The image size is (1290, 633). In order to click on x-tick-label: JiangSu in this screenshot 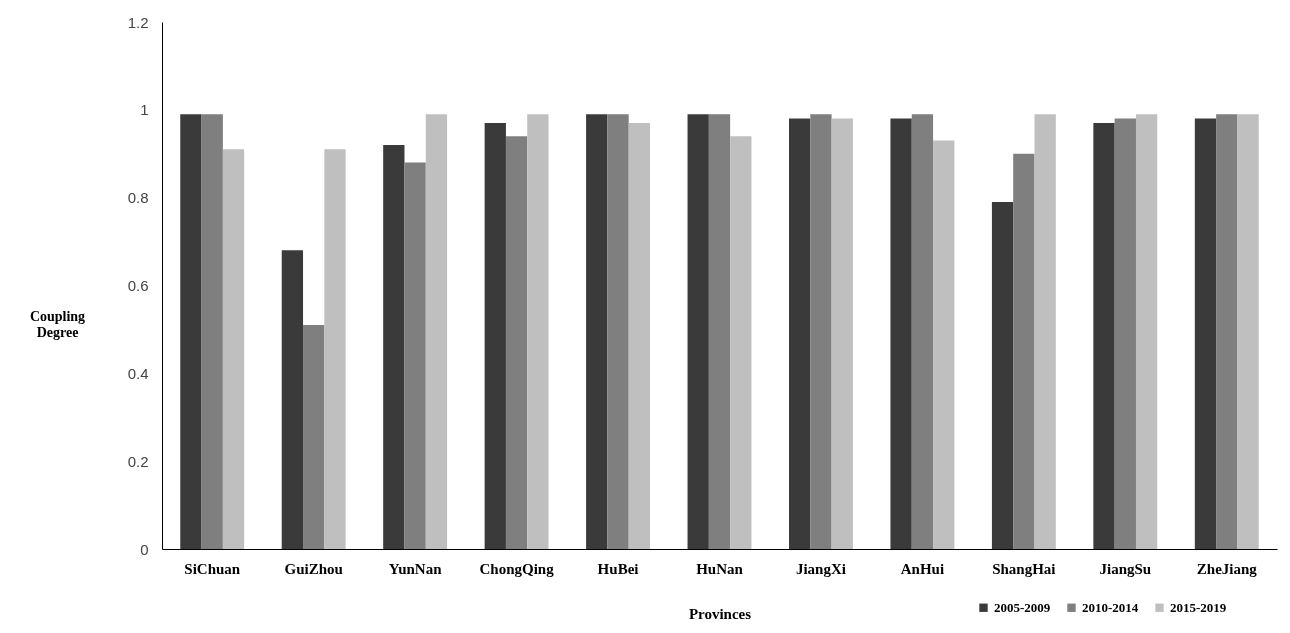, I will do `click(1125, 568)`.